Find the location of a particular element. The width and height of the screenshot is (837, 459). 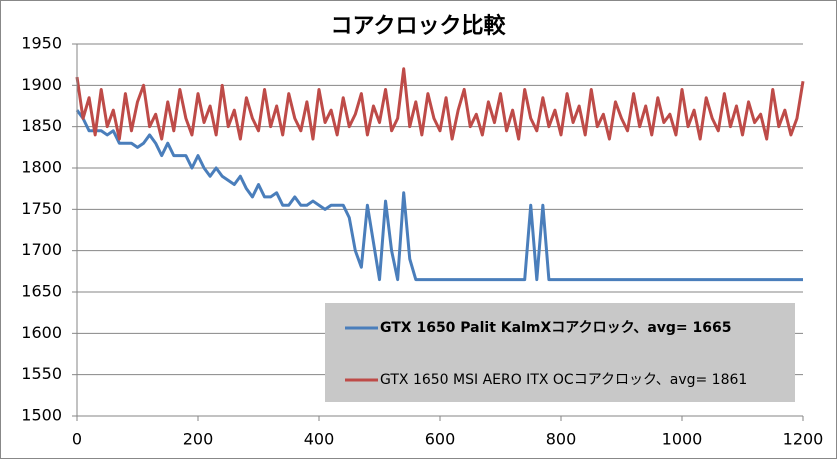

y-tick-label: 1750 is located at coordinates (41, 208).